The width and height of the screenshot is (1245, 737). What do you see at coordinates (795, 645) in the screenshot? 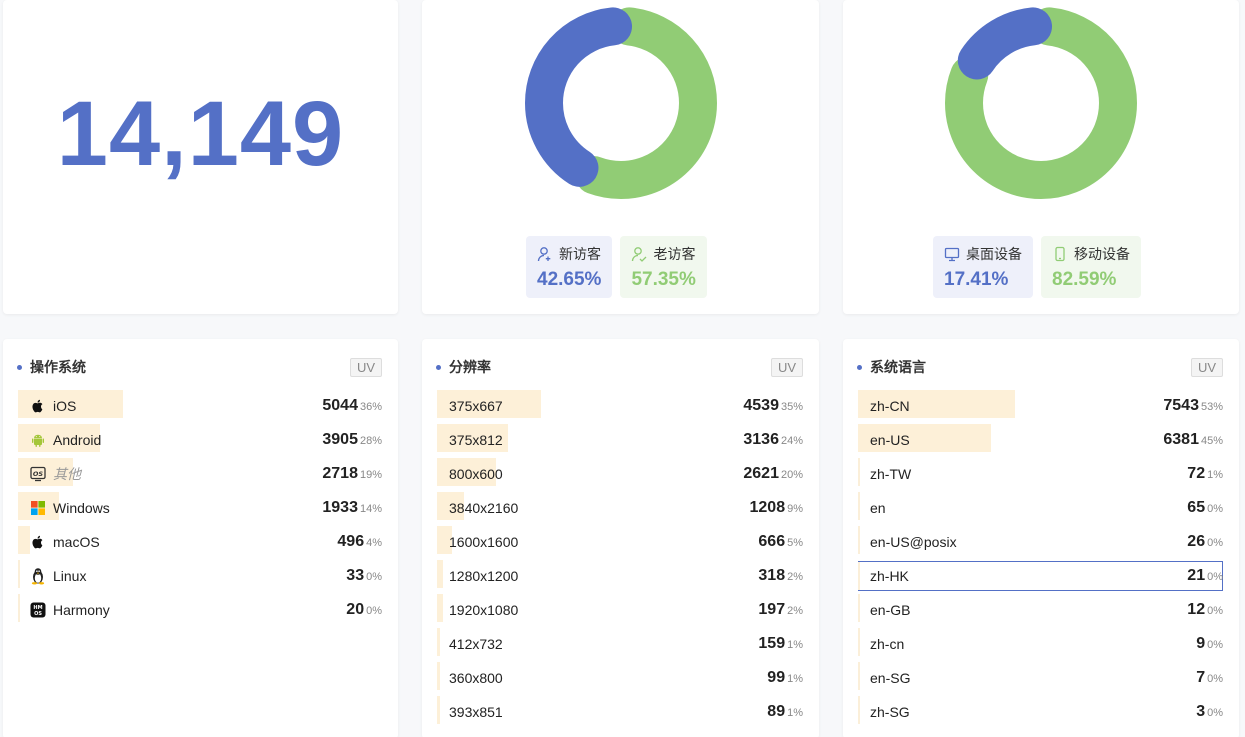
I see `item-percent: 1%` at bounding box center [795, 645].